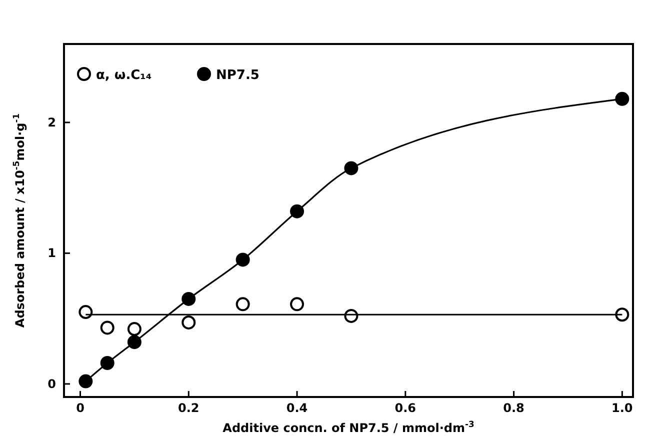  What do you see at coordinates (189, 408) in the screenshot?
I see `x-tick-label: 0.2` at bounding box center [189, 408].